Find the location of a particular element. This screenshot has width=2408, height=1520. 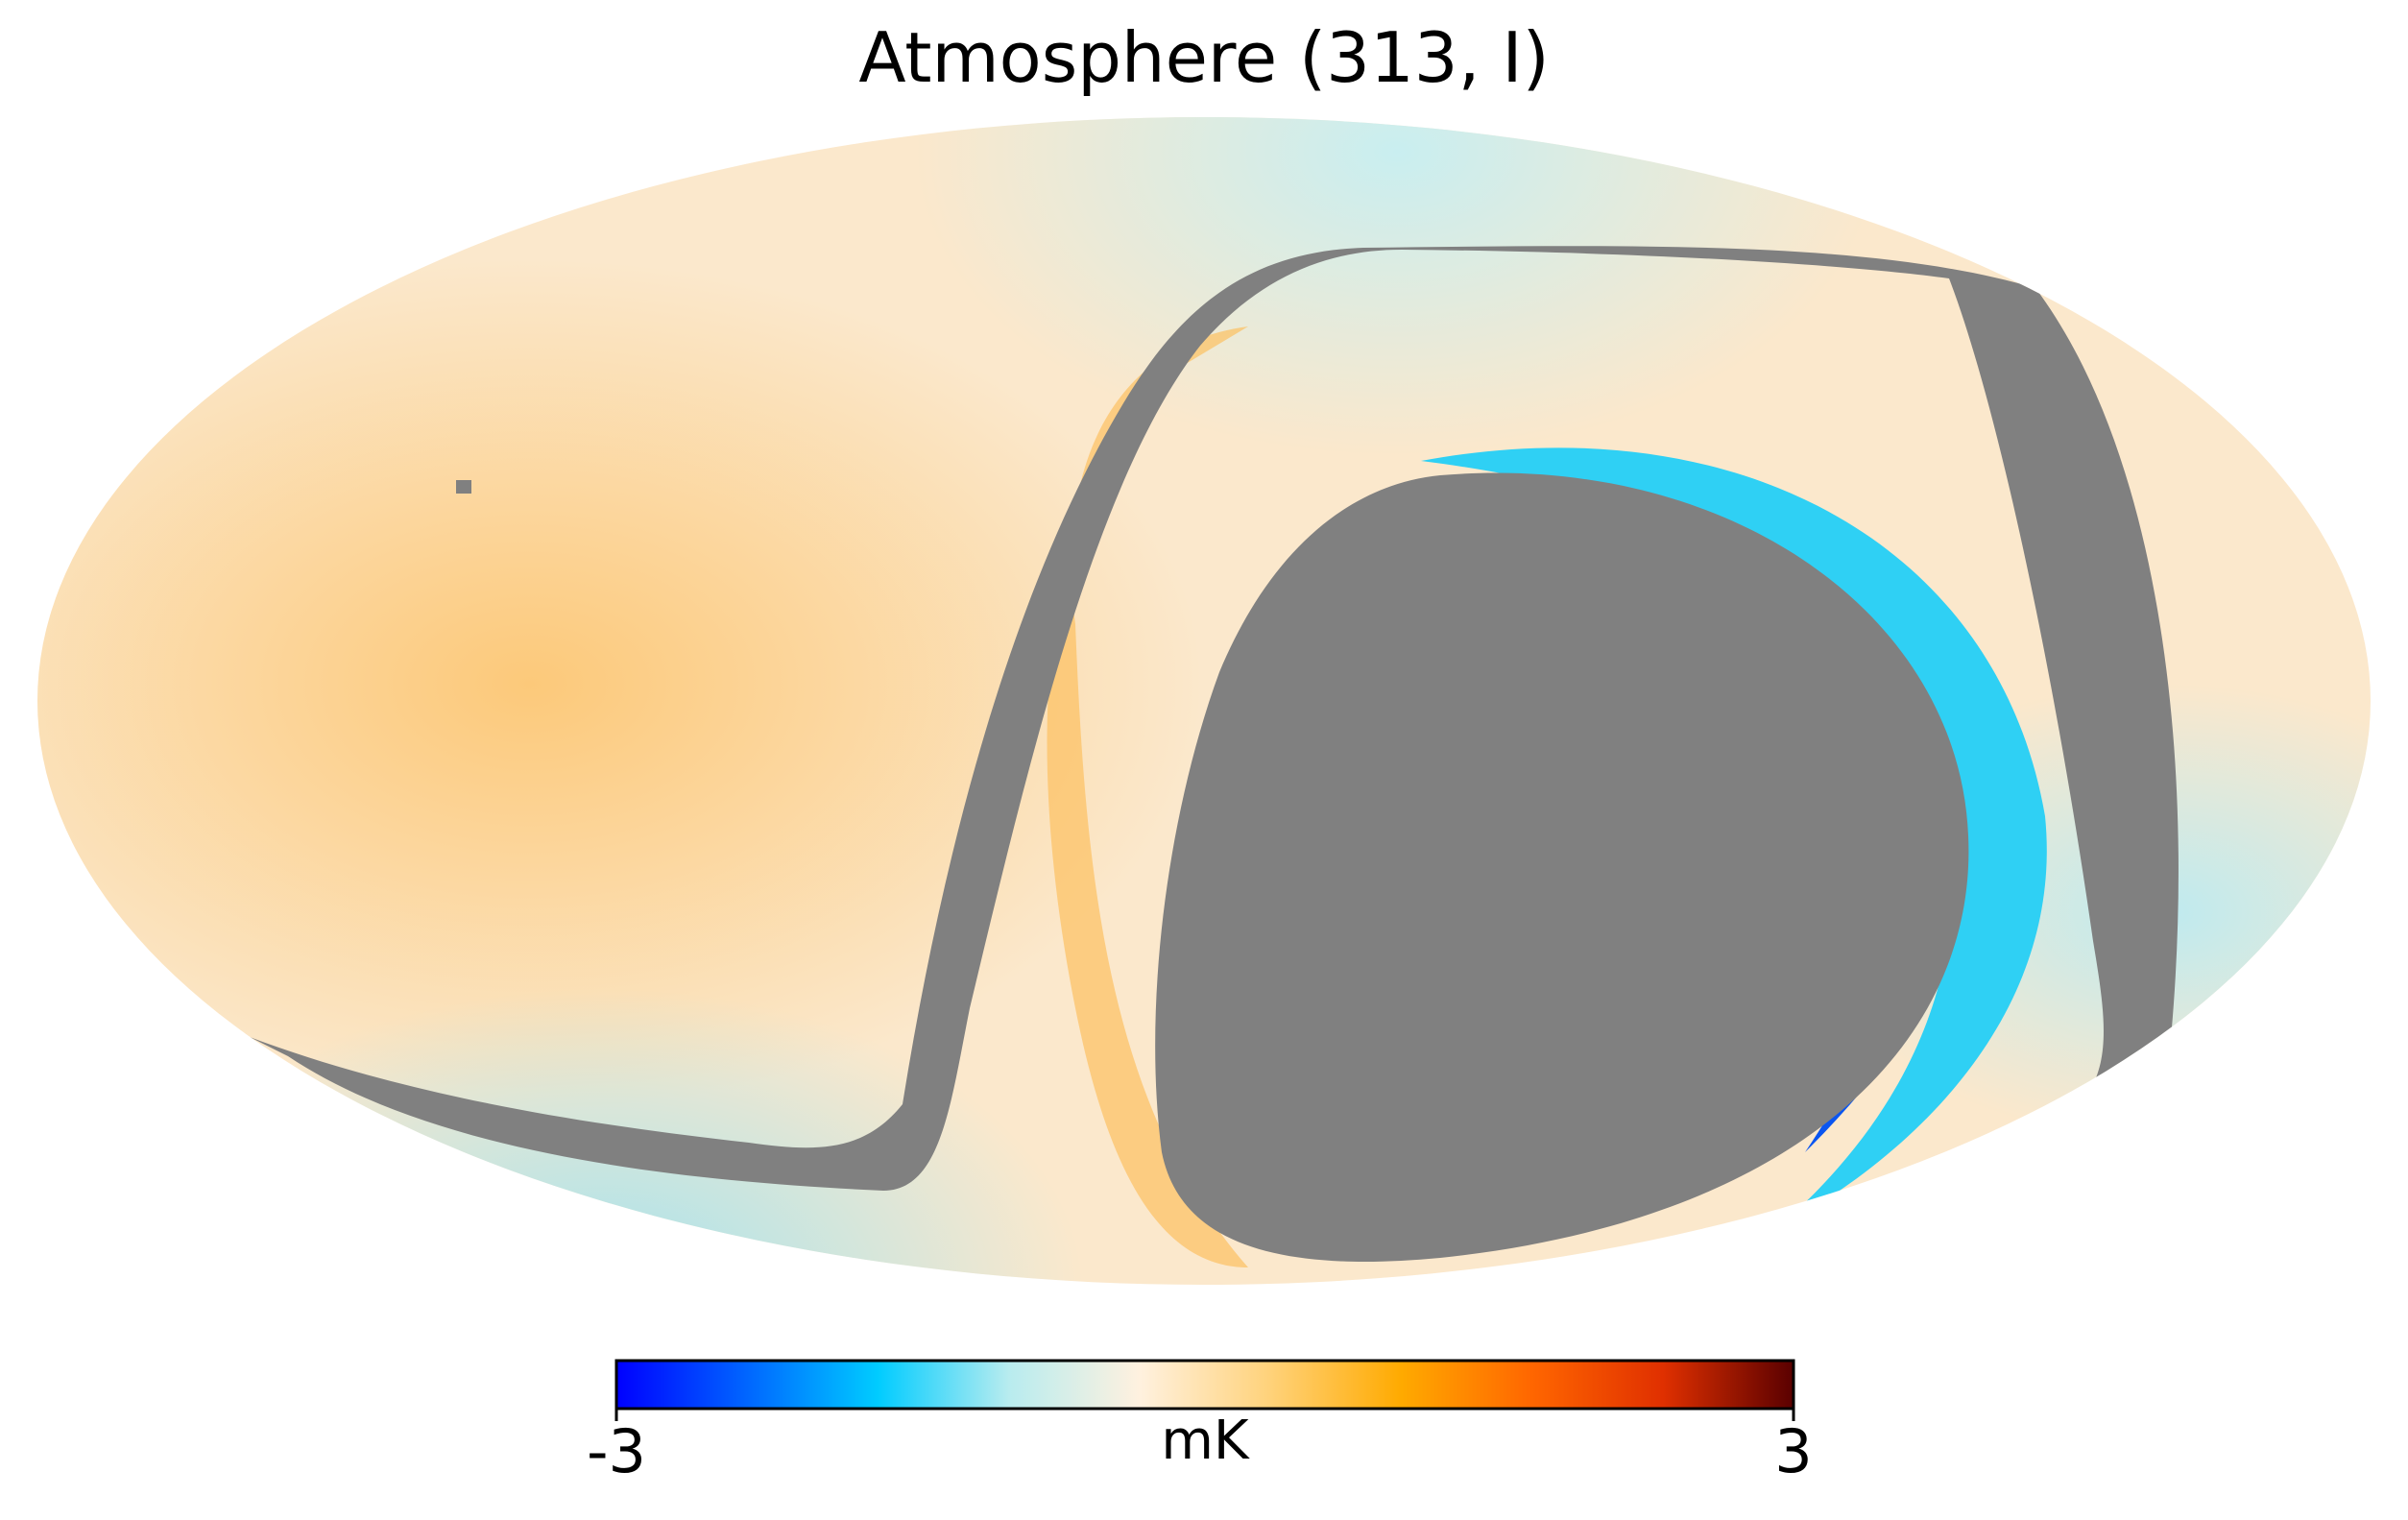

colorbar-unit-label: mK is located at coordinates (1205, 1441).